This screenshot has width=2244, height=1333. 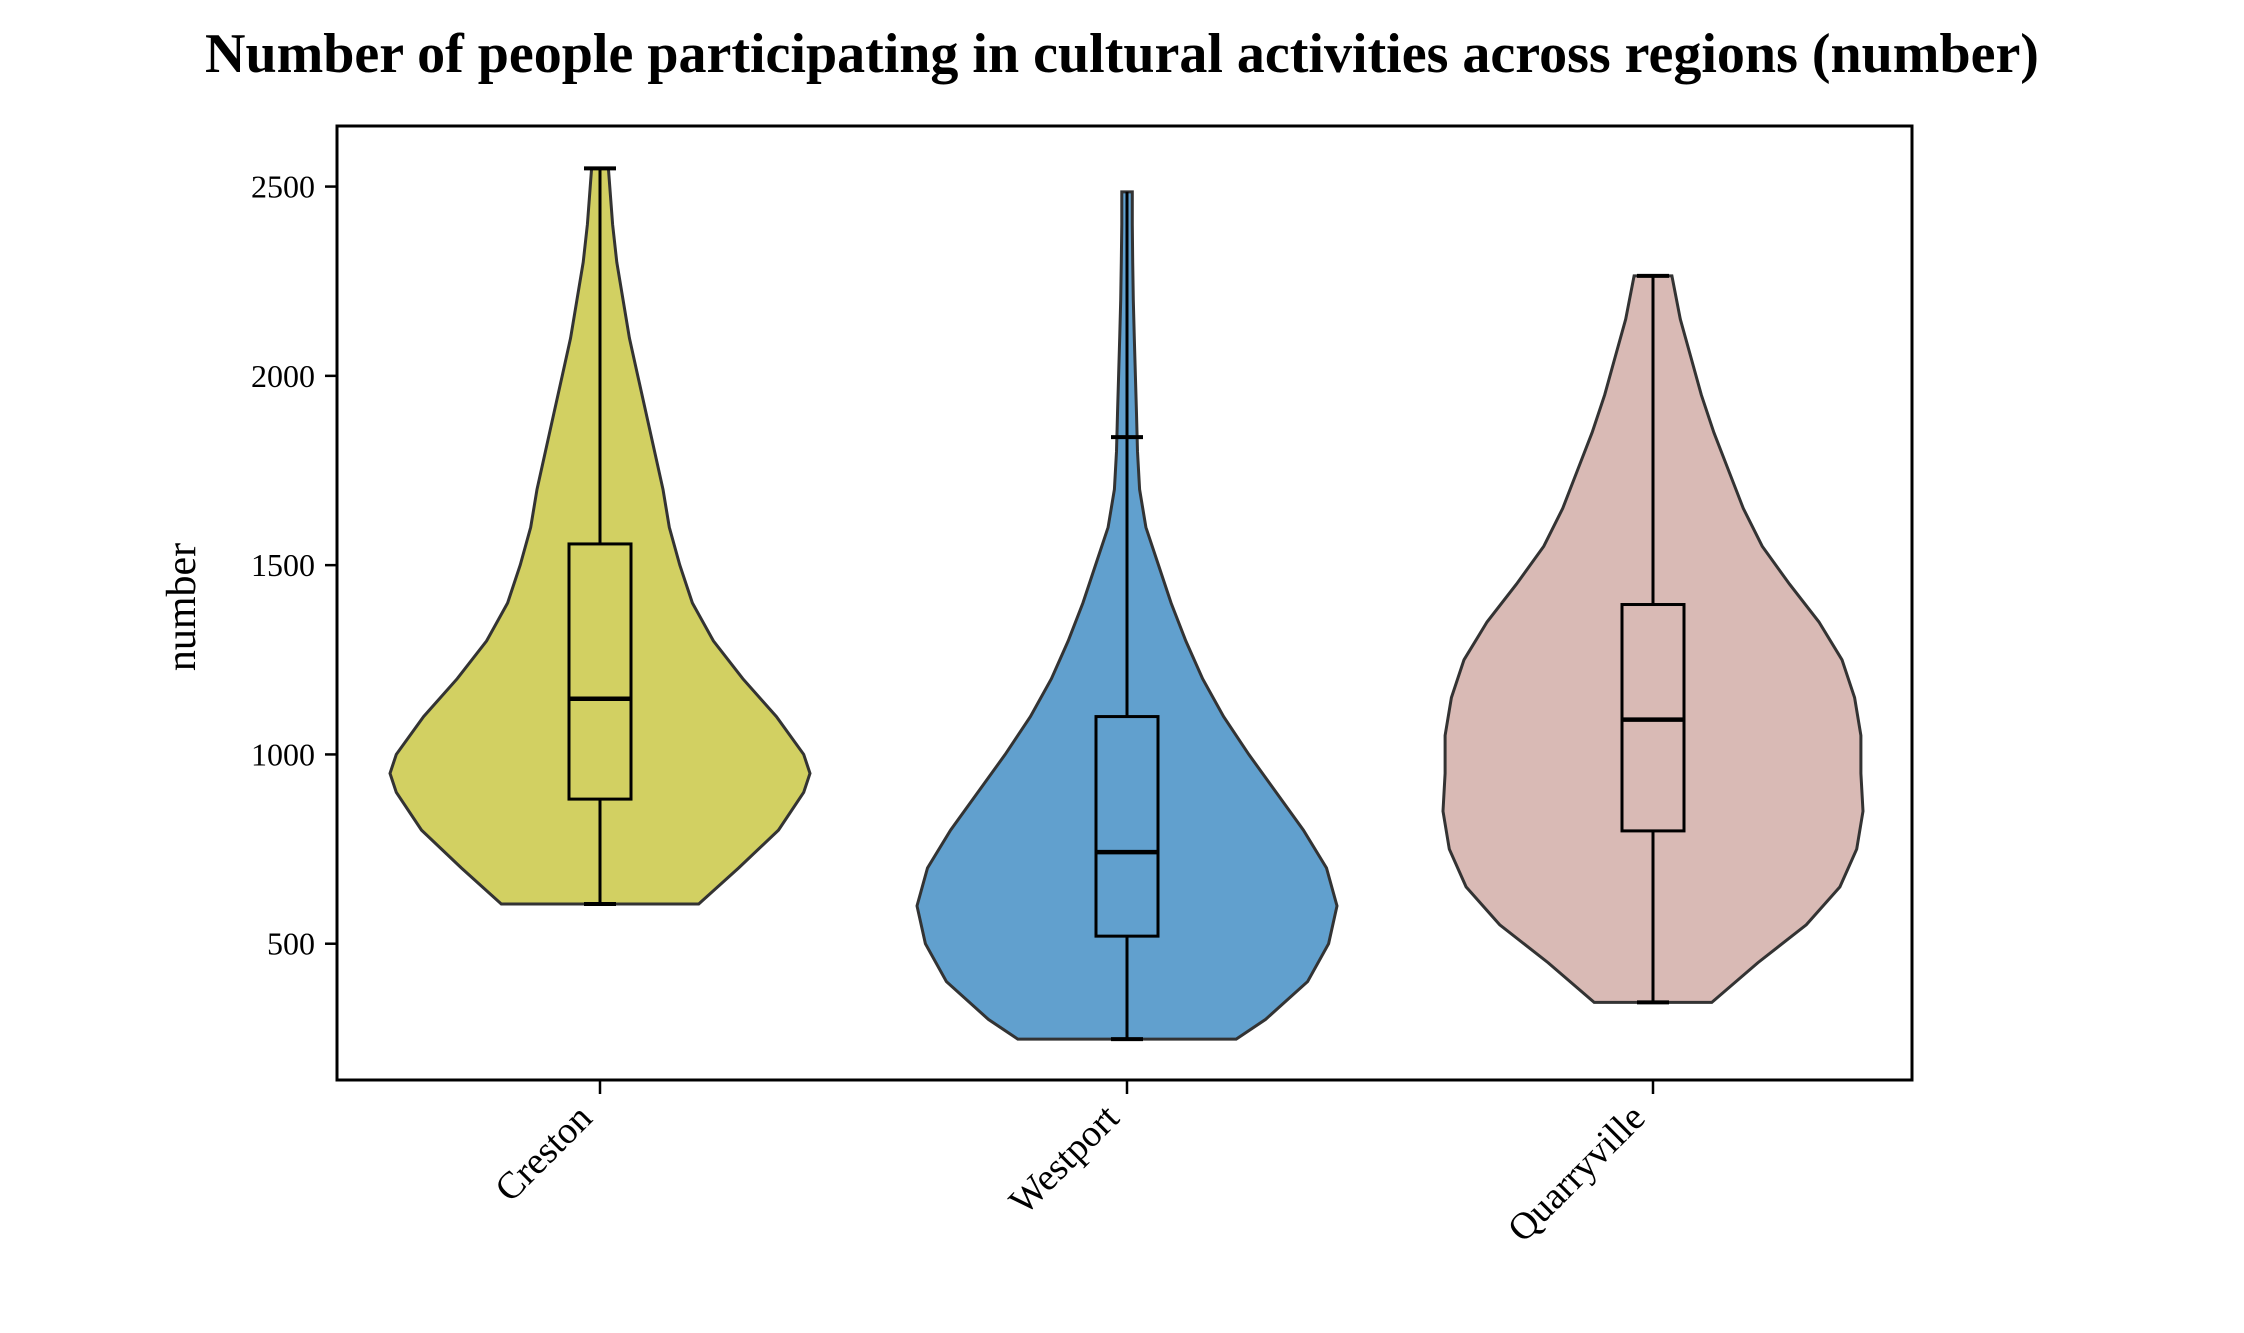 I want to click on x-tick-label-creston: Creston, so click(x=543, y=1153).